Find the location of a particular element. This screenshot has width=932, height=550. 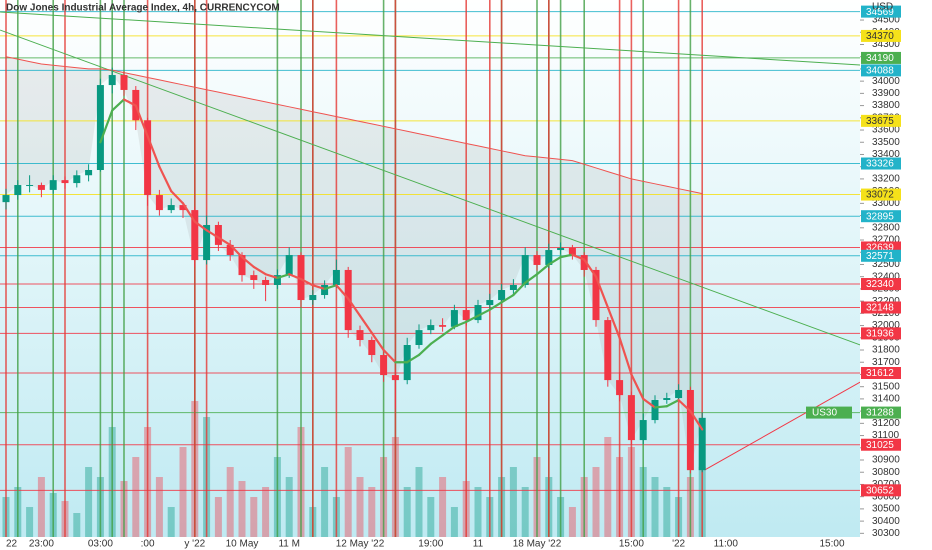

x-tick-label: 11 is located at coordinates (478, 544).